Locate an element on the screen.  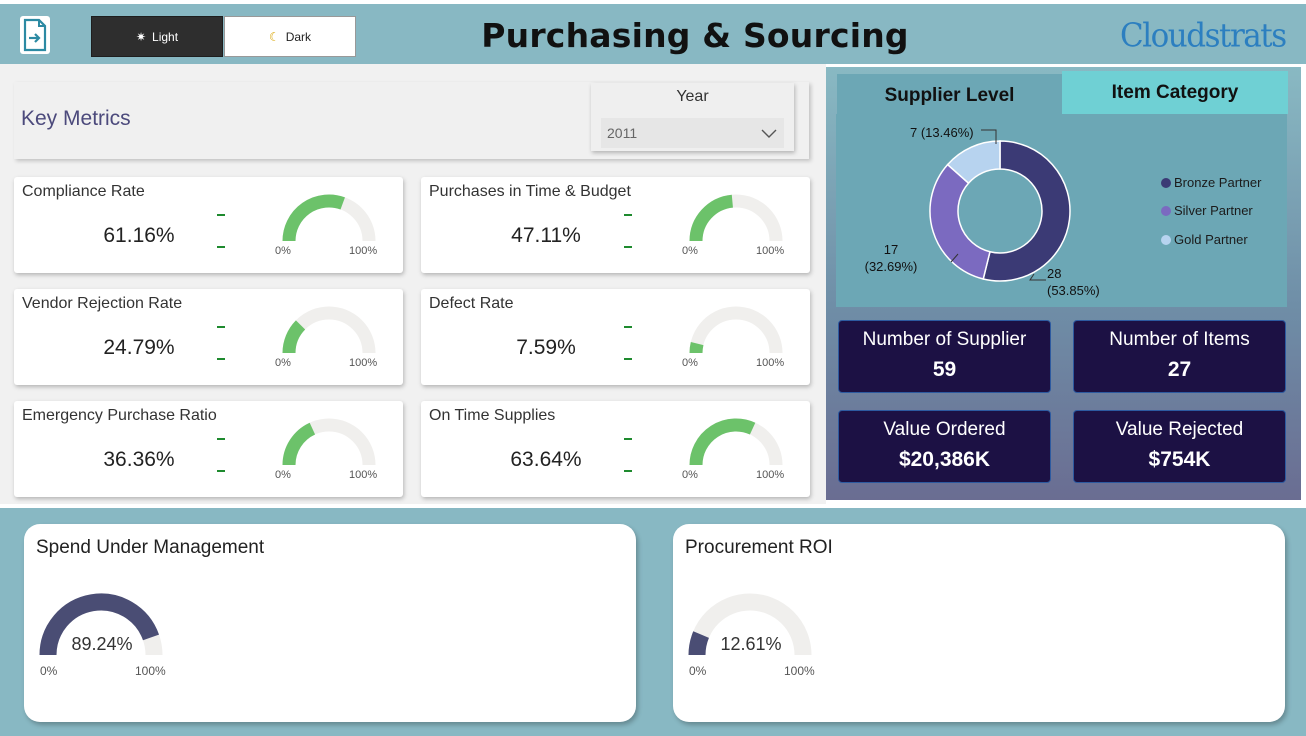
stat-label: Number of Supplier is located at coordinates (944, 339).